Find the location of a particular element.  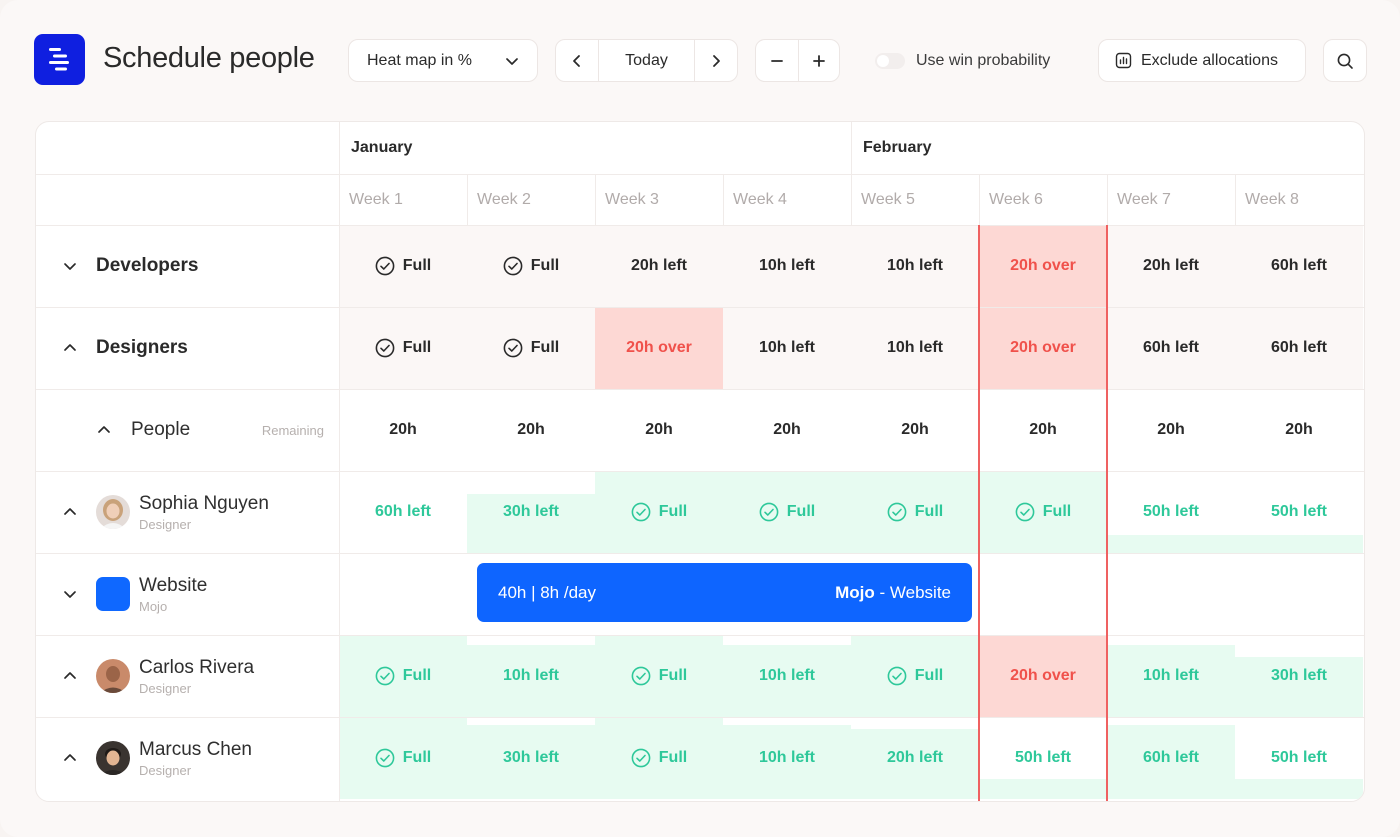

win-probability-toggle: Use win probability is located at coordinates (962, 60).